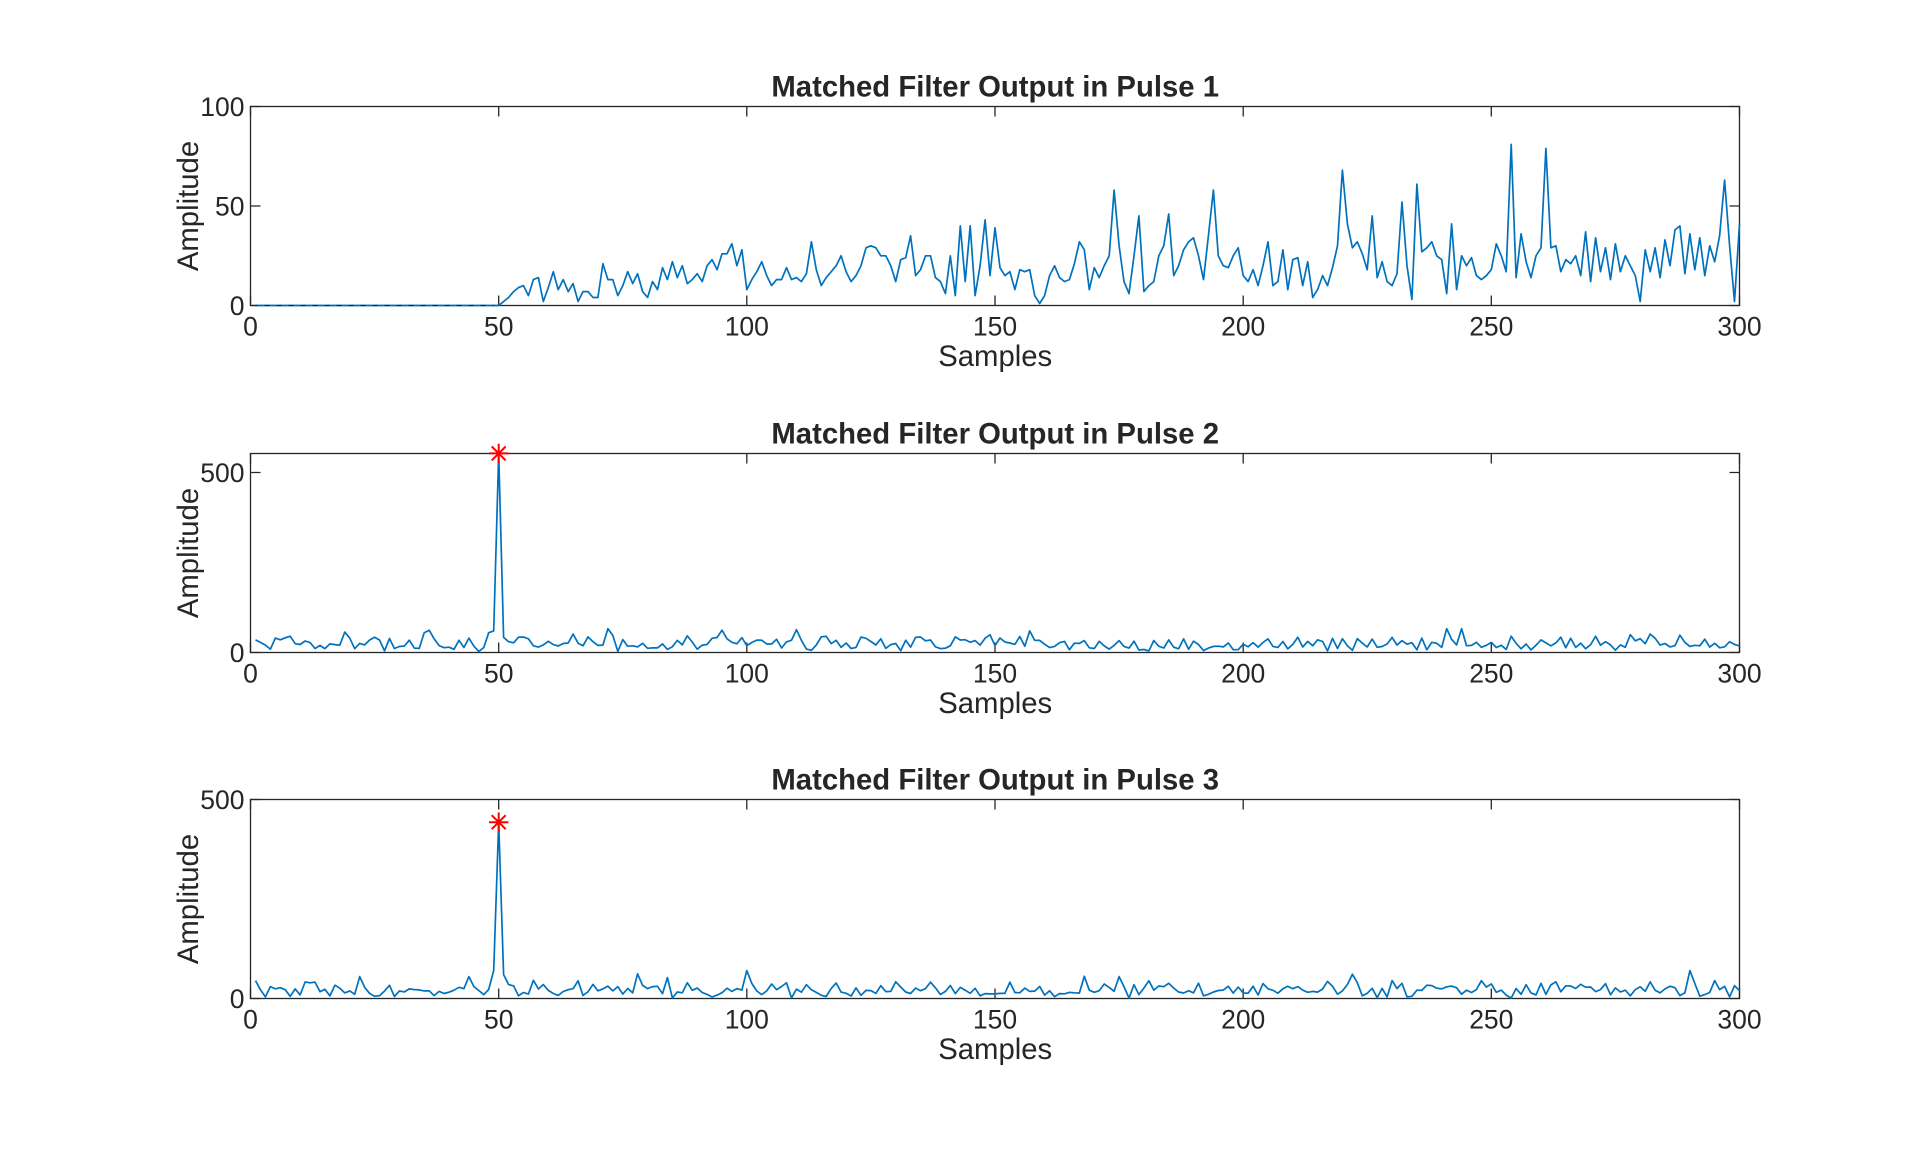 The height and width of the screenshot is (1162, 1922). Describe the element at coordinates (995, 779) in the screenshot. I see `svg-text:Matched Filter Output in Pulse: Matched Filter Output in Pulse 3` at that location.